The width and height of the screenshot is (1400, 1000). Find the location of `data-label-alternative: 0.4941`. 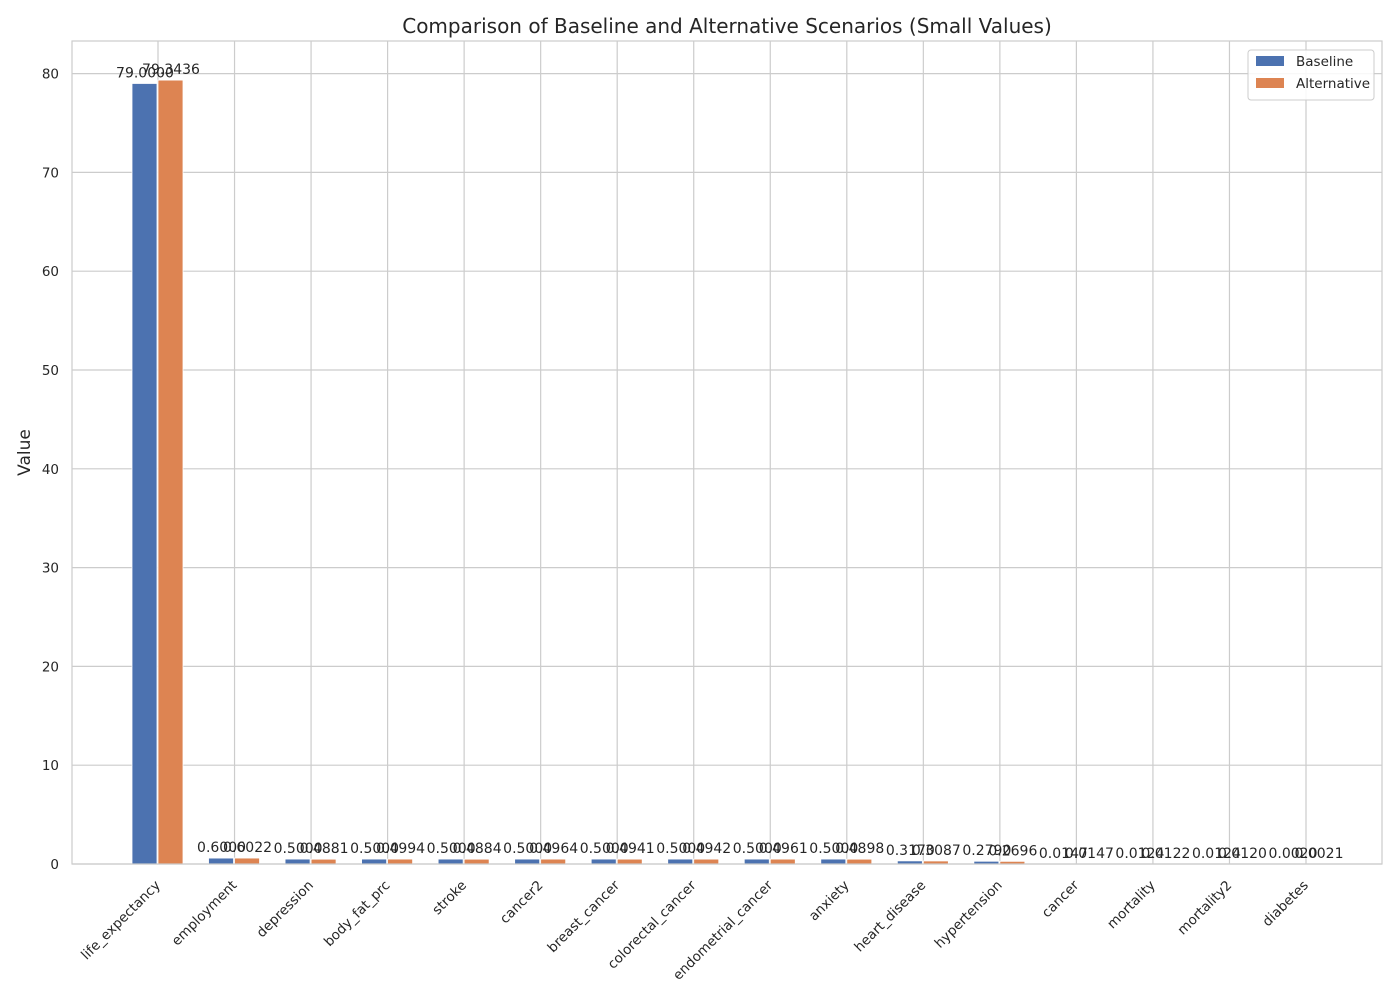

data-label-alternative: 0.4941 is located at coordinates (630, 849).